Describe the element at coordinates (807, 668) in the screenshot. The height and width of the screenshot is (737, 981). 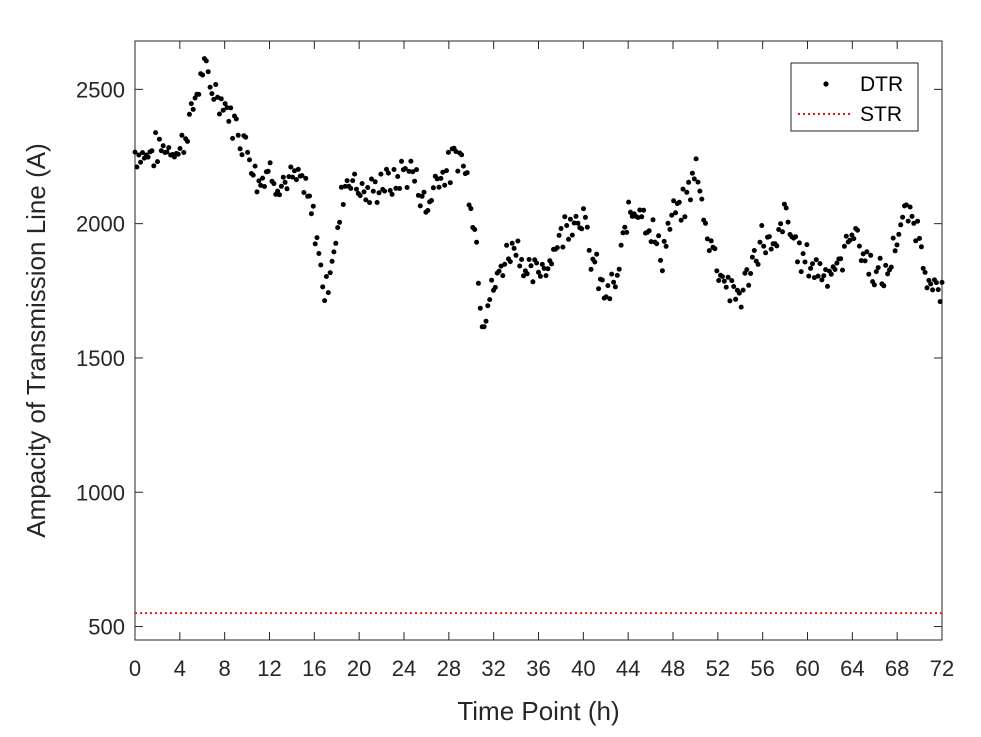
I see `x-tick-label: 60` at that location.